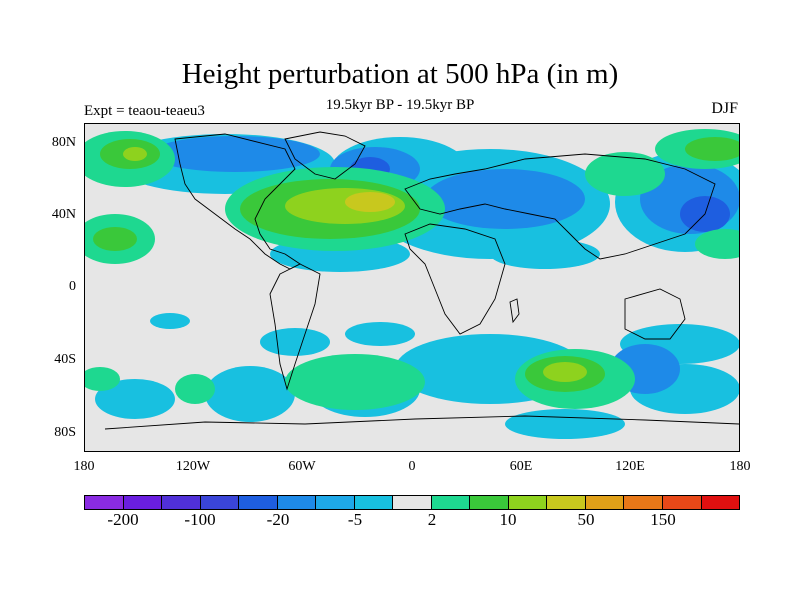 This screenshot has width=800, height=600. I want to click on lat-label-80s: 80S, so click(65, 432).